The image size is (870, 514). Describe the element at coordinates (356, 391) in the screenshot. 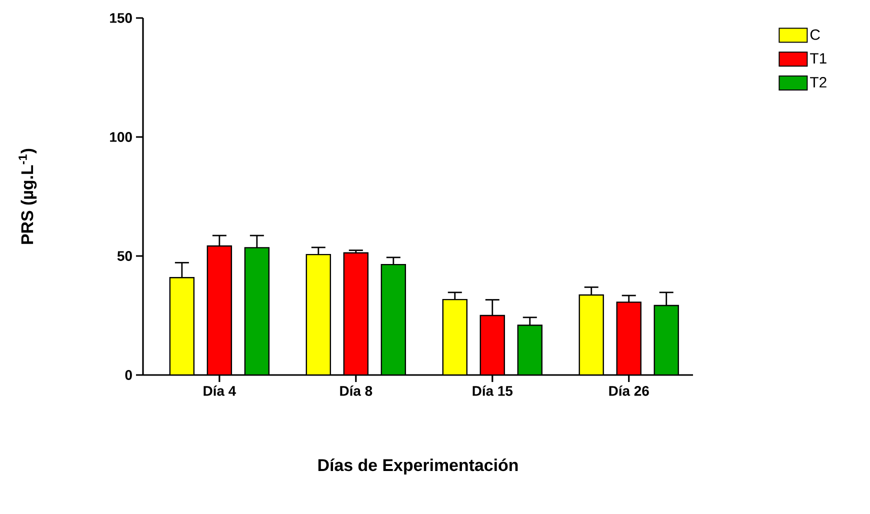

I see `x-tick-label: Día 8` at that location.